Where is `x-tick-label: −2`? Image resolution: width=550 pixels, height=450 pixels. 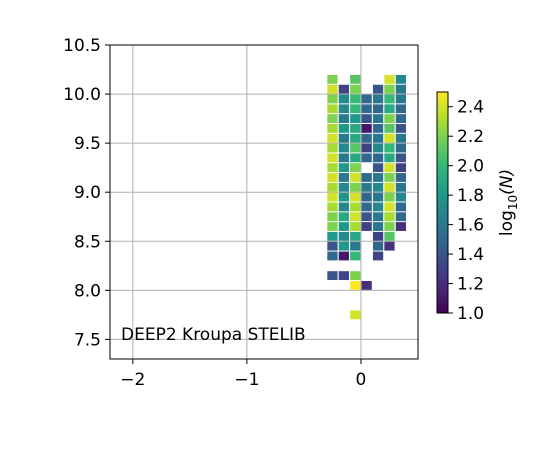
x-tick-label: −2 is located at coordinates (132, 380).